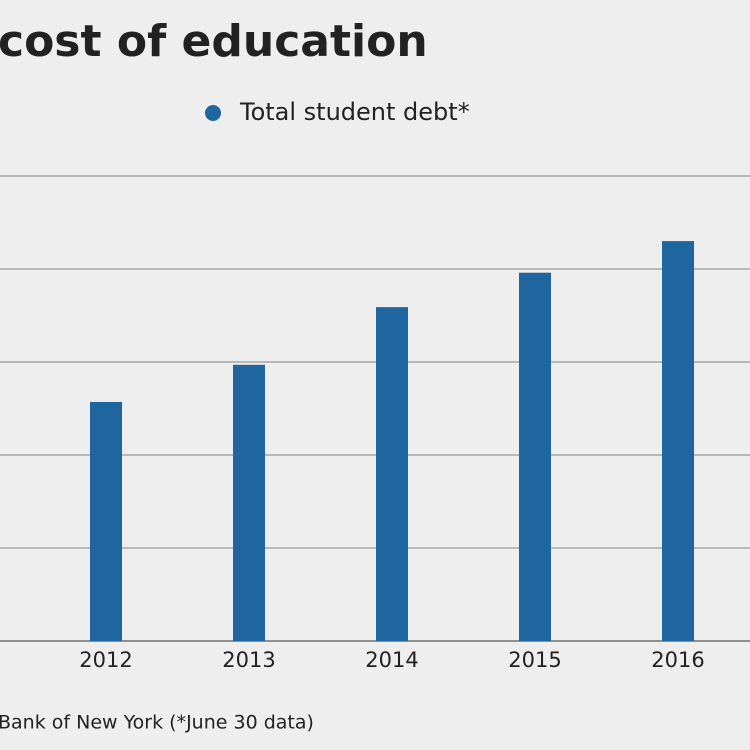  I want to click on legend-label: Total student debt*, so click(354, 112).